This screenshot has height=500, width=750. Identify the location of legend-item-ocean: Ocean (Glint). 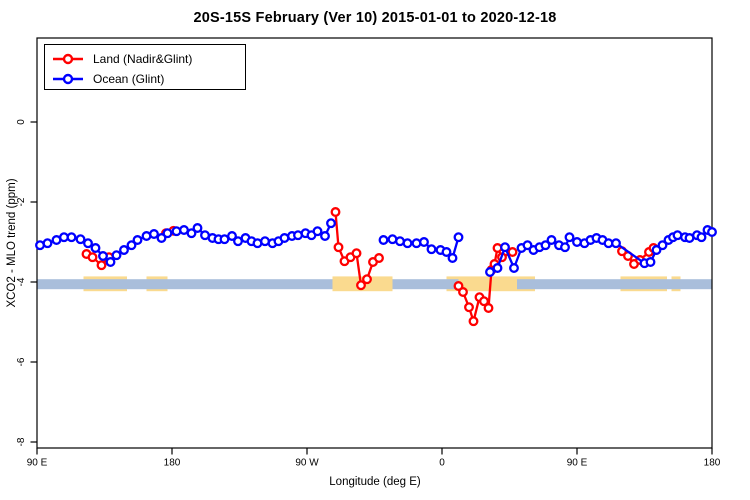
(148, 79).